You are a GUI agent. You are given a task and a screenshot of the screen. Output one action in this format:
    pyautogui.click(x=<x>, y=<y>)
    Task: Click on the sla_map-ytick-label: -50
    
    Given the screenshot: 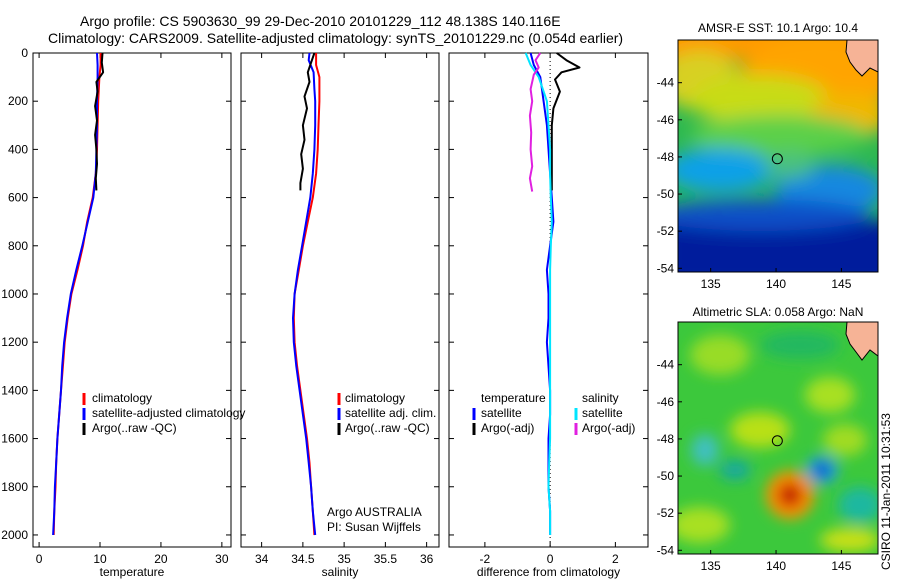 What is the action you would take?
    pyautogui.click(x=666, y=476)
    